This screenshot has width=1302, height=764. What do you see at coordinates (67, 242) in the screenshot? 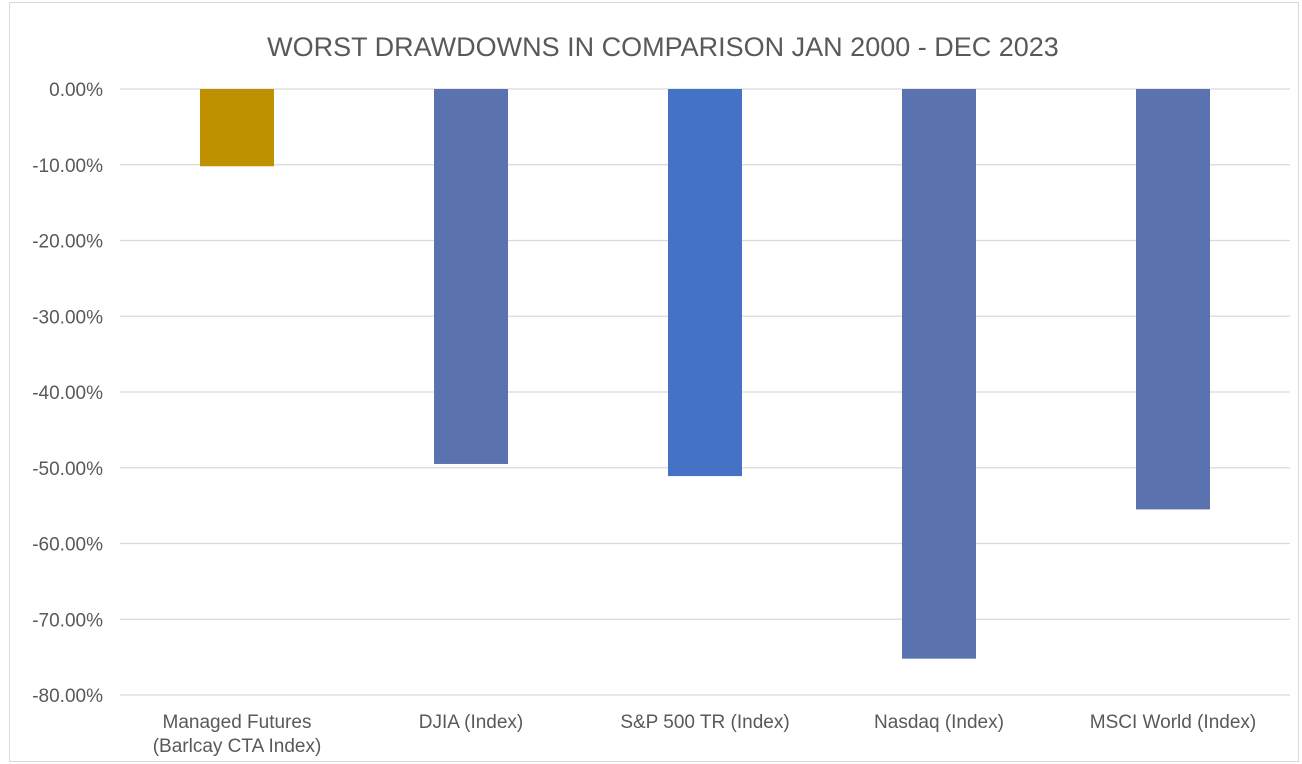
I see `y-tick-label: -20.00%` at bounding box center [67, 242].